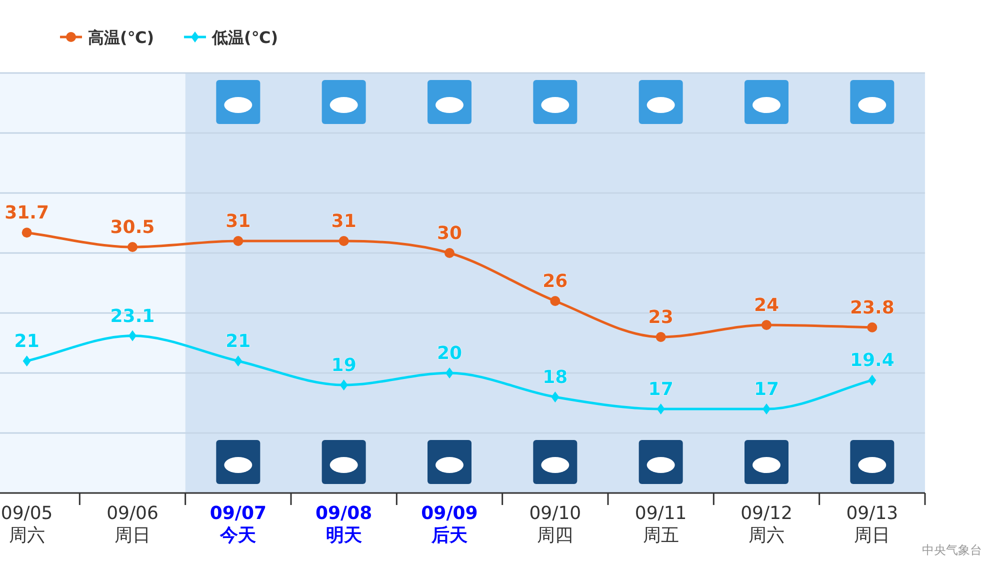 The image size is (1000, 579). What do you see at coordinates (343, 524) in the screenshot?
I see `x-tick-label: 09/08 明天` at bounding box center [343, 524].